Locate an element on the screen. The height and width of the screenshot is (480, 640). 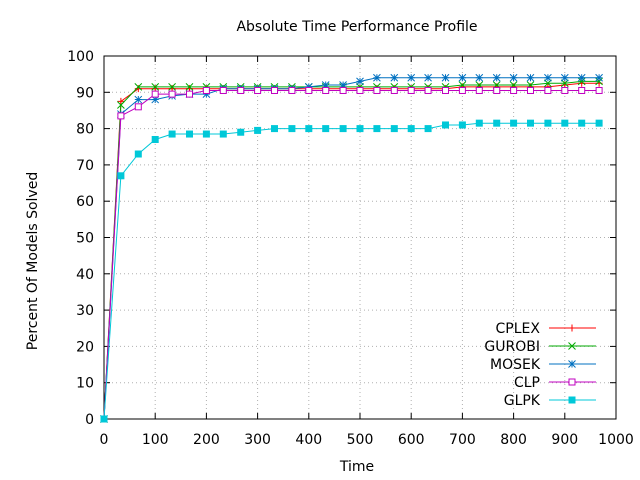
y-axis-label: Percent Of Models Solved is located at coordinates (33, 261).